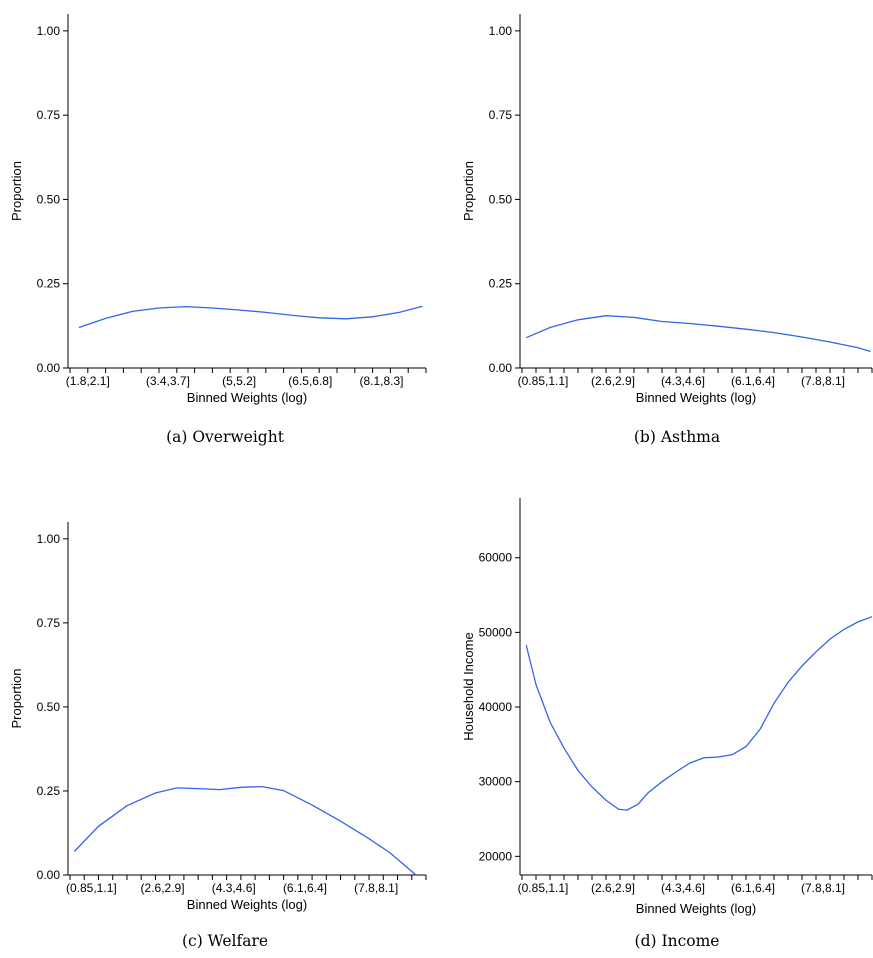  Describe the element at coordinates (496, 558) in the screenshot. I see `y-tick-label: 60000` at that location.